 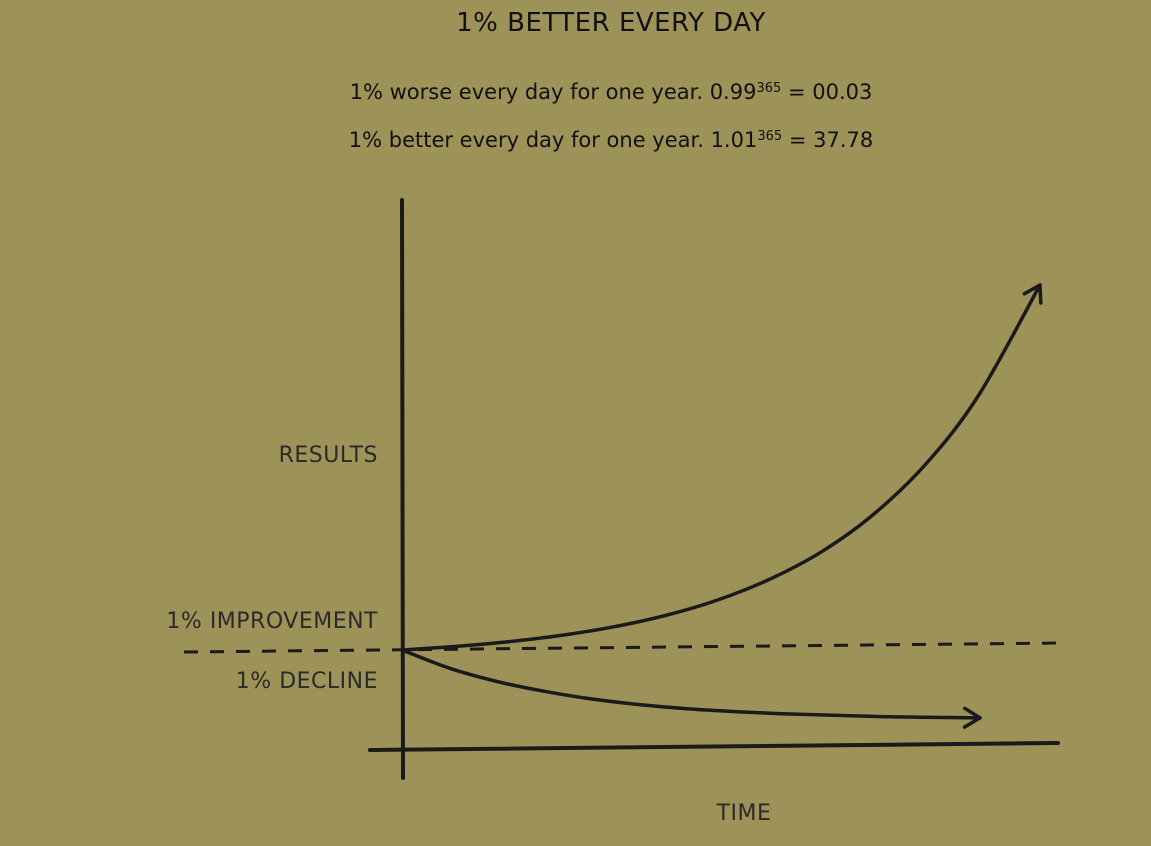 What do you see at coordinates (828, 140) in the screenshot?
I see `formula-better-result: = 37.78` at bounding box center [828, 140].